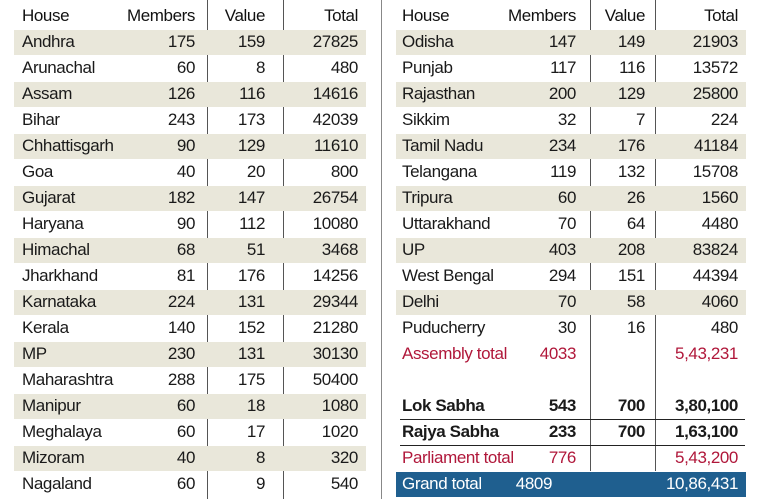 This screenshot has width=768, height=499. Describe the element at coordinates (251, 379) in the screenshot. I see `value-cell: 175` at that location.